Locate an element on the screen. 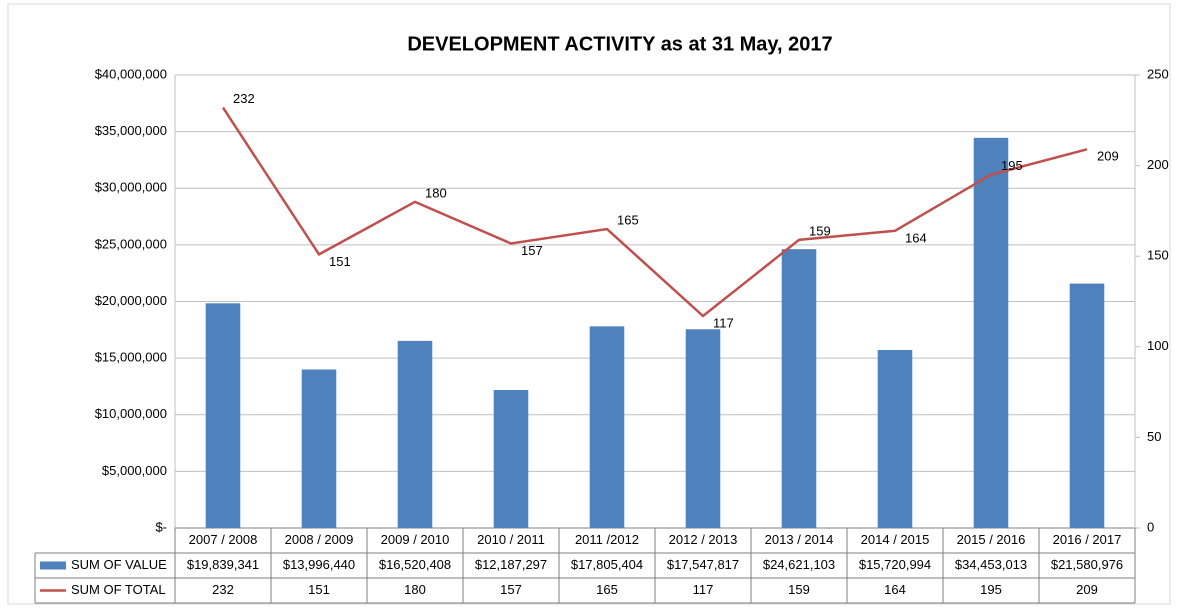  data-label: 209 is located at coordinates (1108, 156).